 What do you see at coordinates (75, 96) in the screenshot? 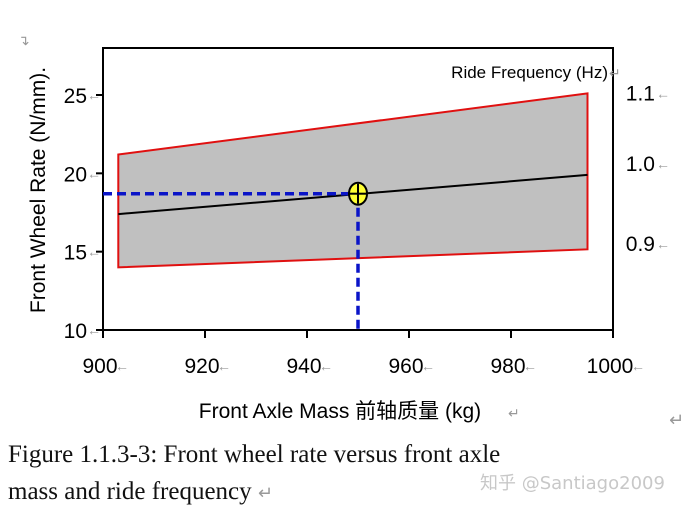
I see `y-tick-label: 25` at bounding box center [75, 96].